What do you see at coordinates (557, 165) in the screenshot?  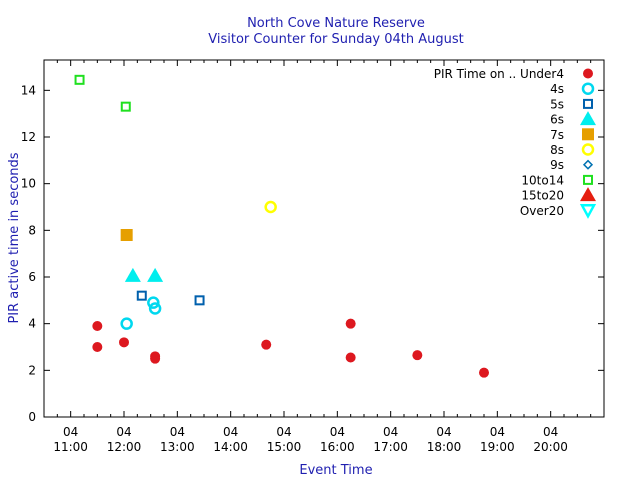 I see `legend-label: 9s` at bounding box center [557, 165].